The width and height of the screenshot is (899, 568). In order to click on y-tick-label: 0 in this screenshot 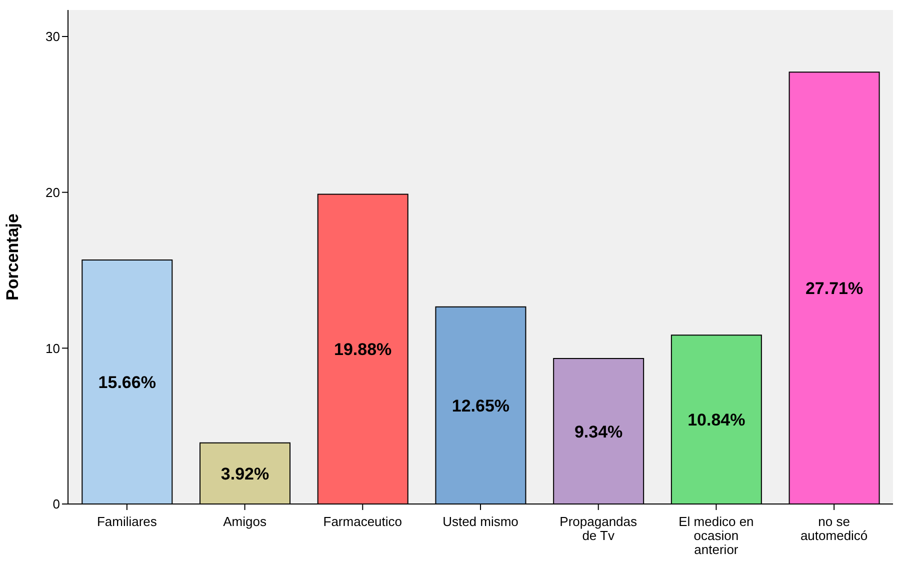, I will do `click(56, 504)`.